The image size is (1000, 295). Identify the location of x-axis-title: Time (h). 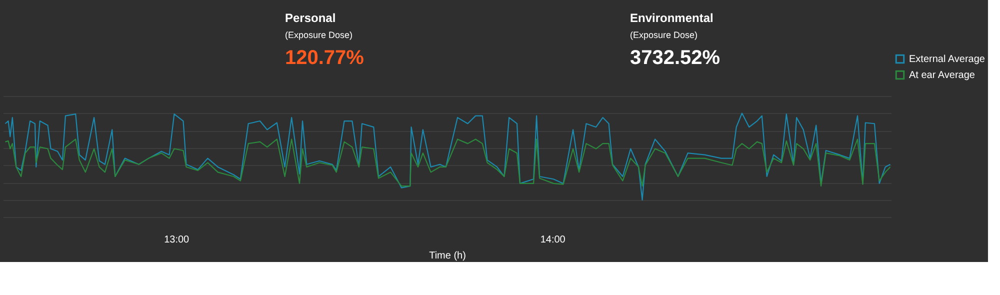
(447, 256).